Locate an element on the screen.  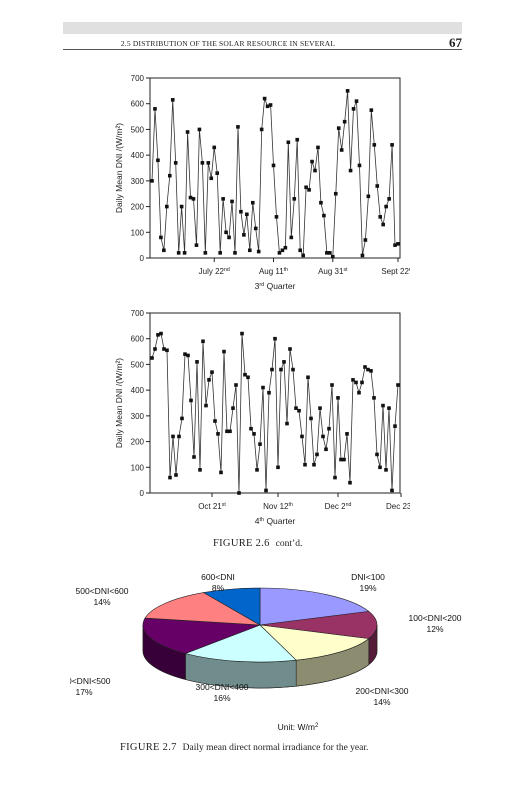
pie-slice-percent: 19% is located at coordinates (367, 588).